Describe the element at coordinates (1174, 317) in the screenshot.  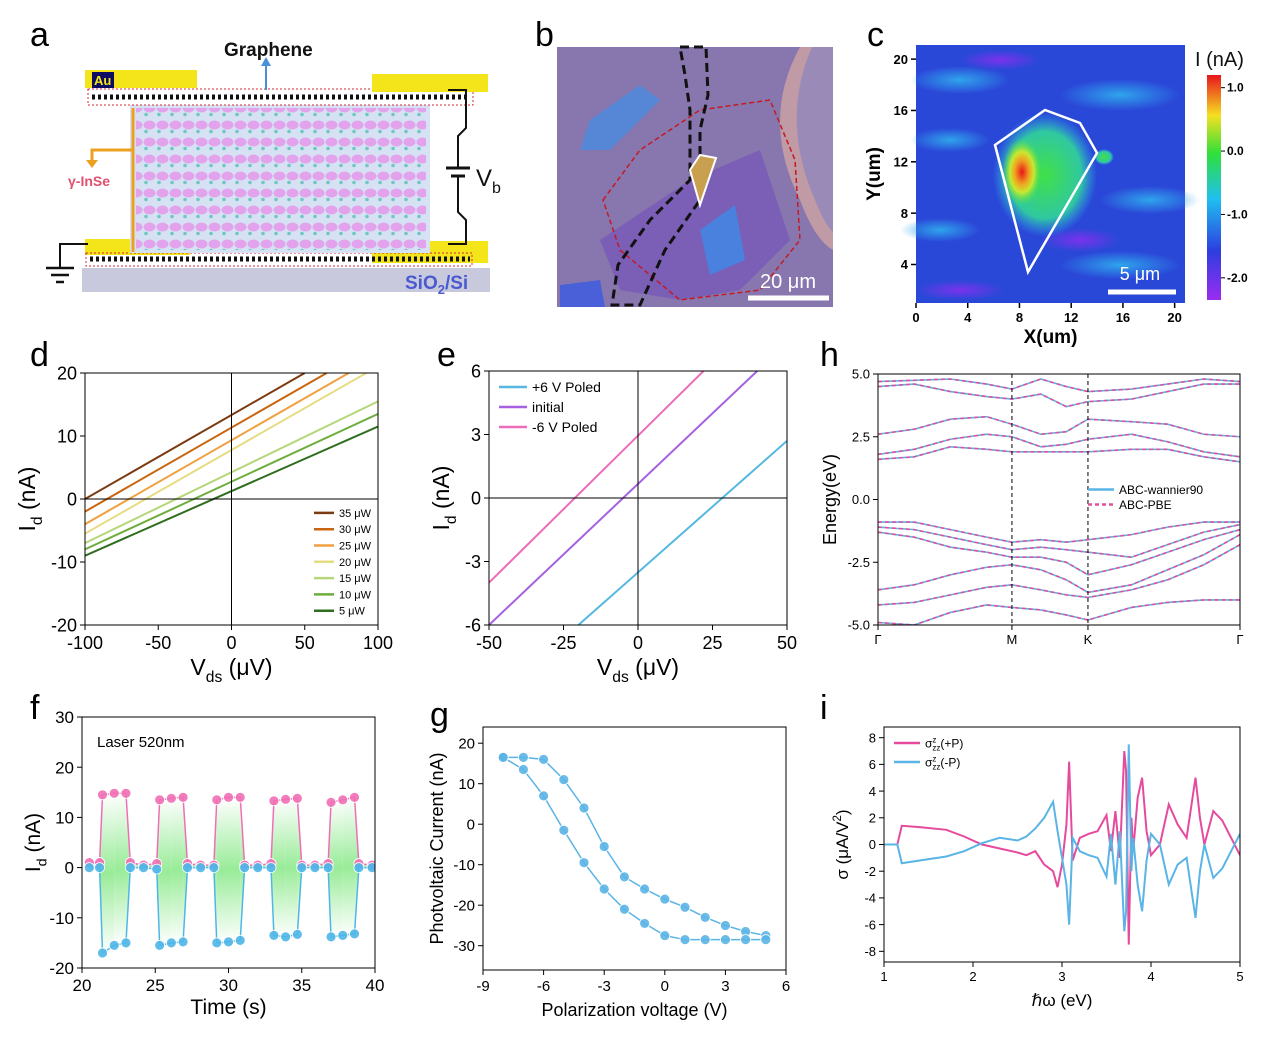
I see `x-tick-label: 20` at that location.